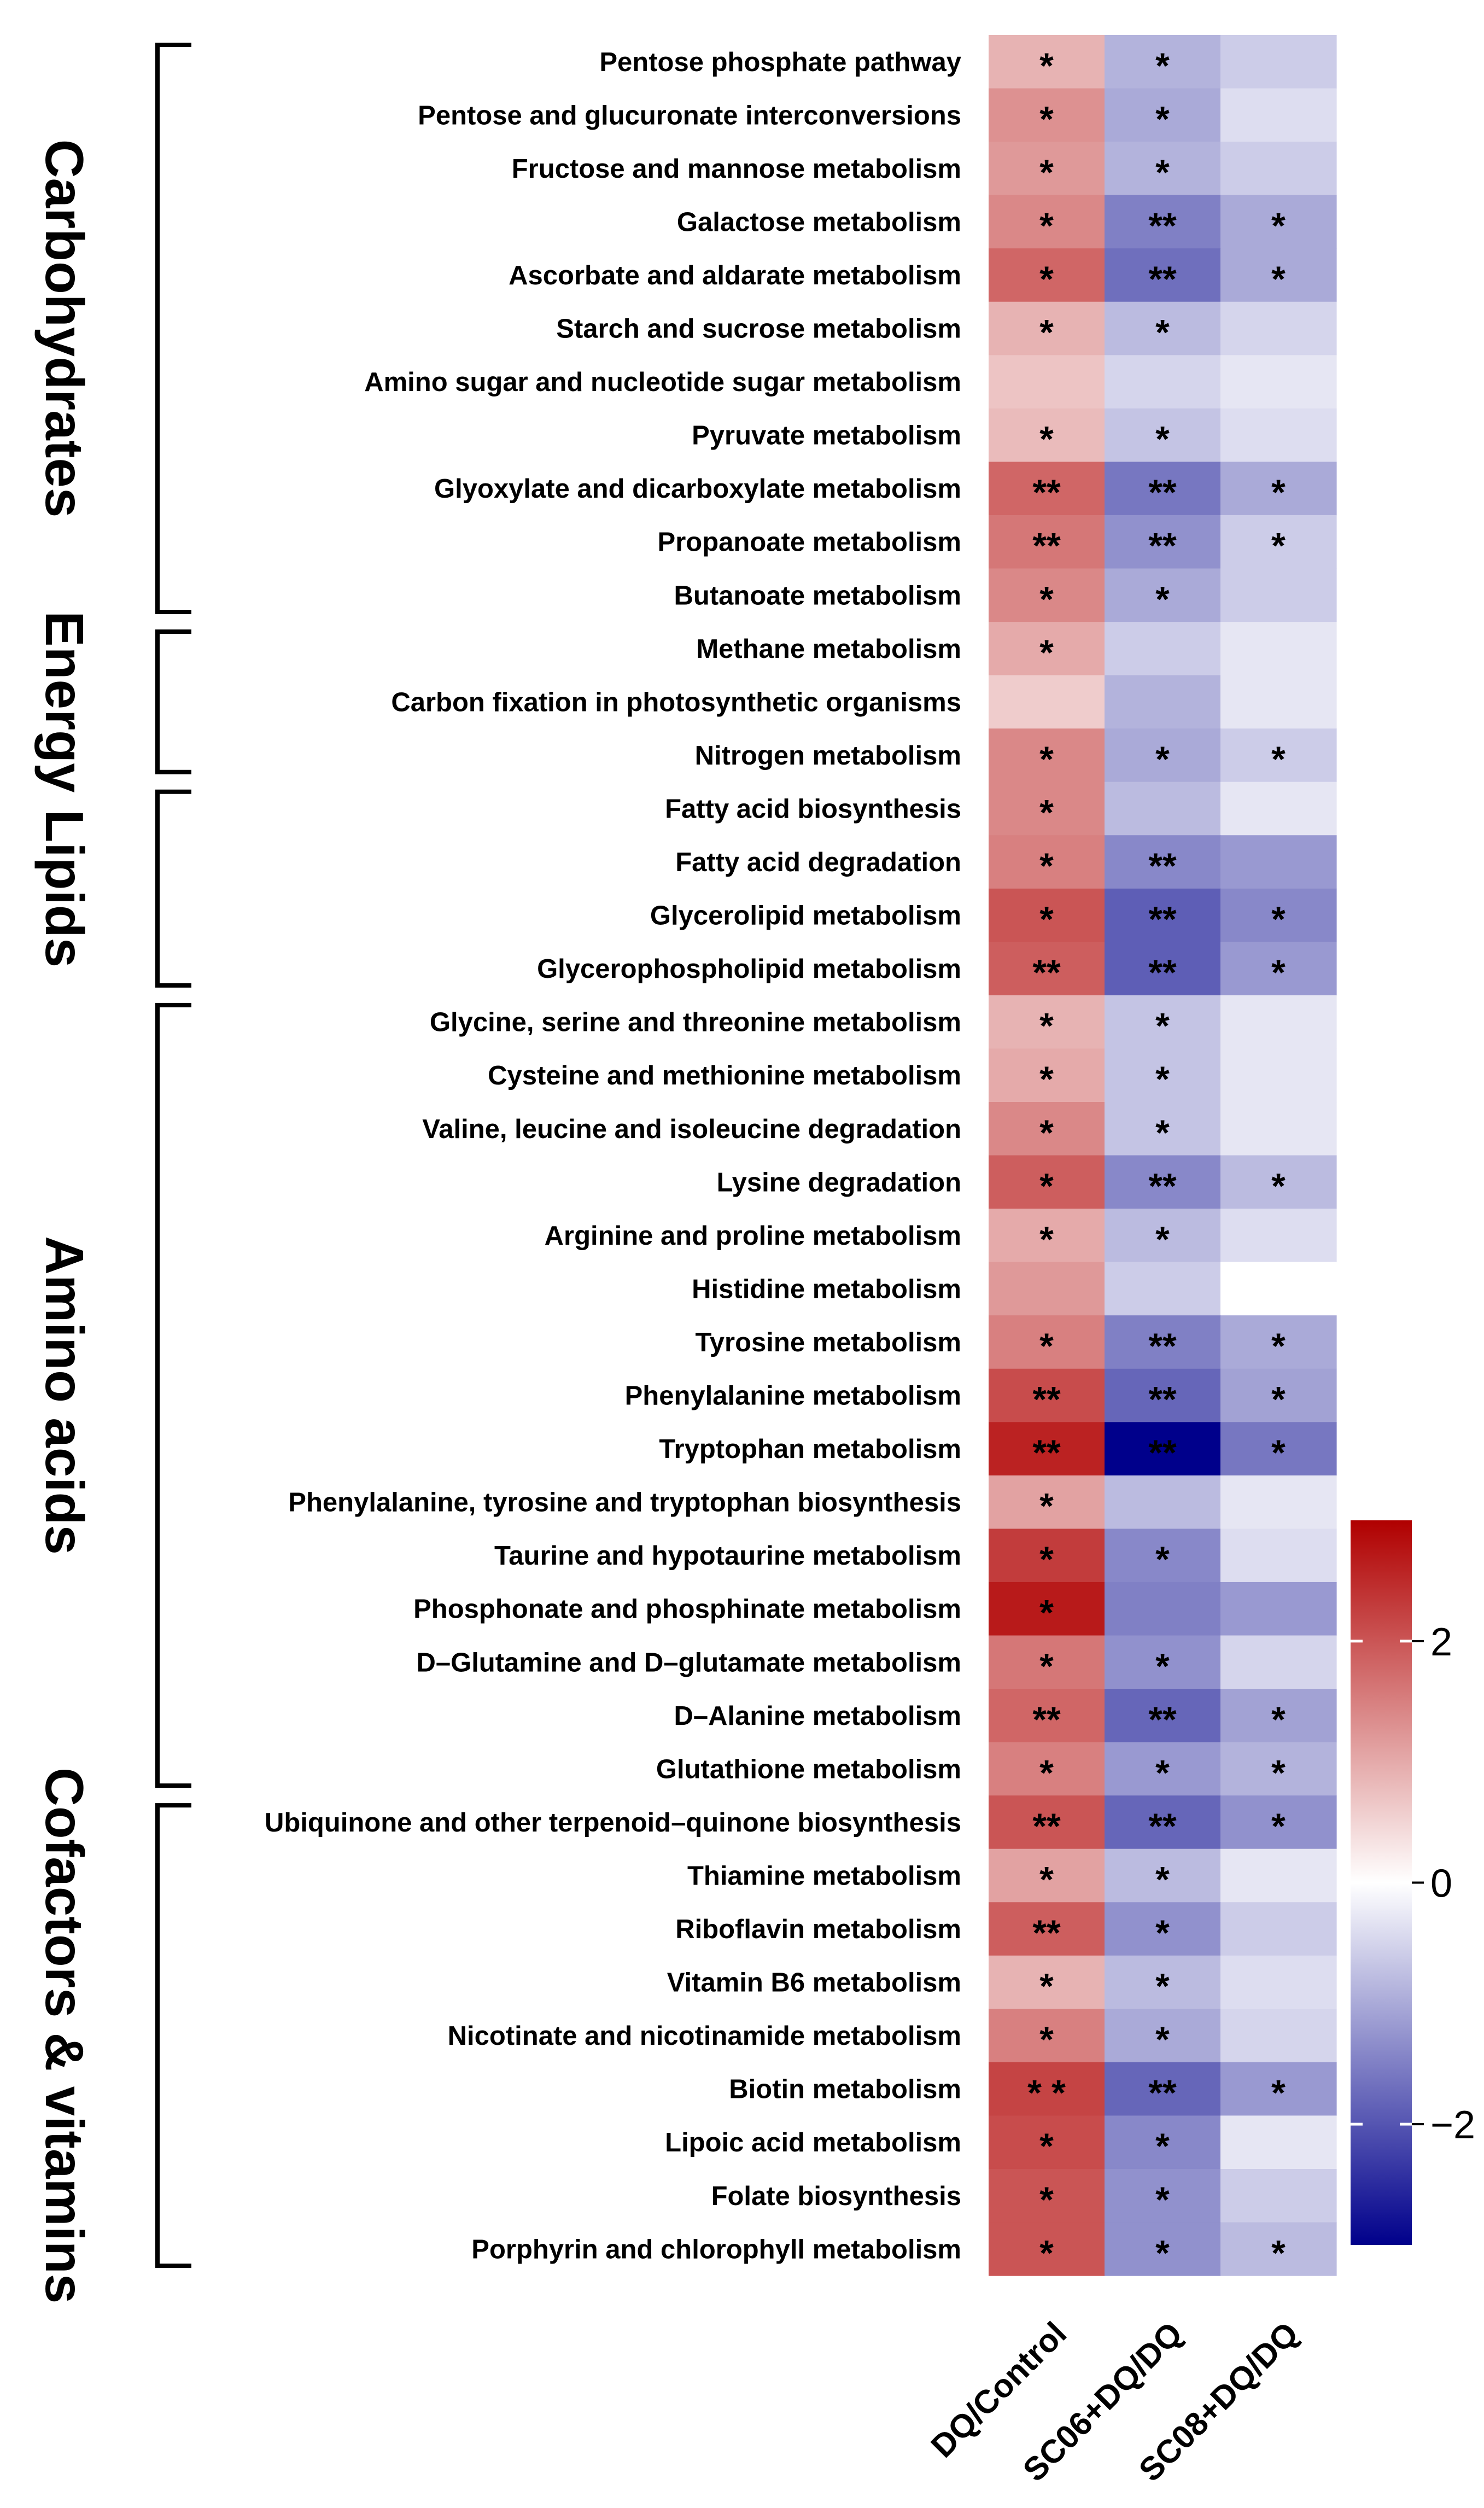  Describe the element at coordinates (1441, 1642) in the screenshot. I see `colorbar-tick-label: 2` at that location.